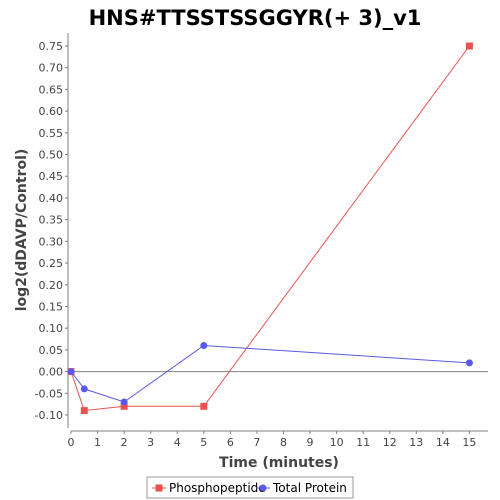  I want to click on x-tick-label: 4, so click(177, 442).